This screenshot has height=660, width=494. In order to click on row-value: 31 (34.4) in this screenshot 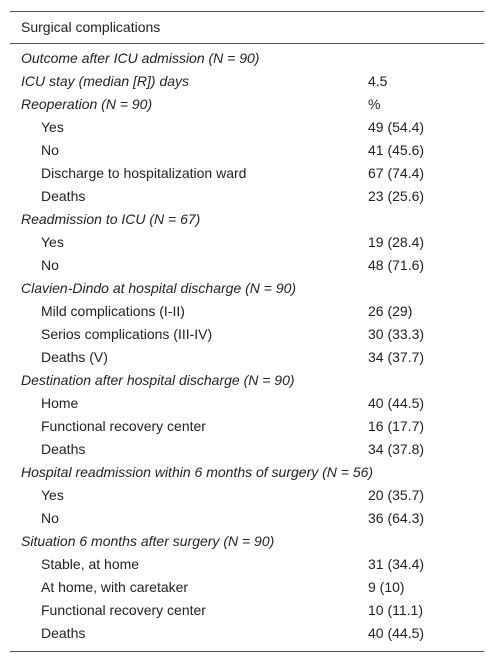, I will do `click(396, 564)`.